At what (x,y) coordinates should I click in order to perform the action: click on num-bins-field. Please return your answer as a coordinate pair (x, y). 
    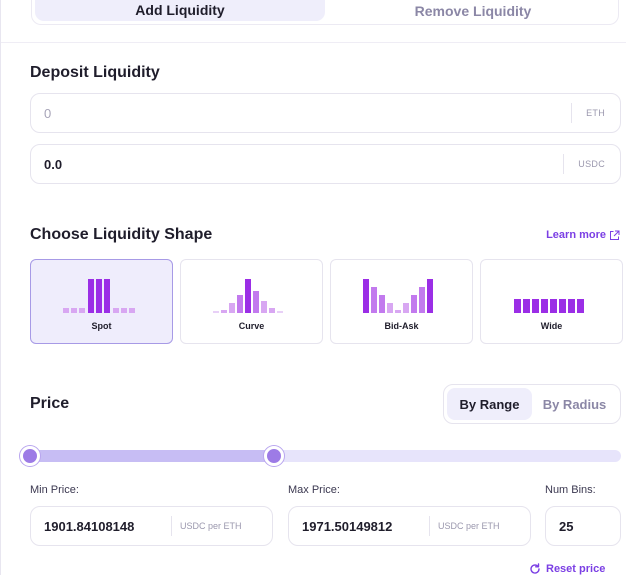
    Looking at the image, I should click on (583, 526).